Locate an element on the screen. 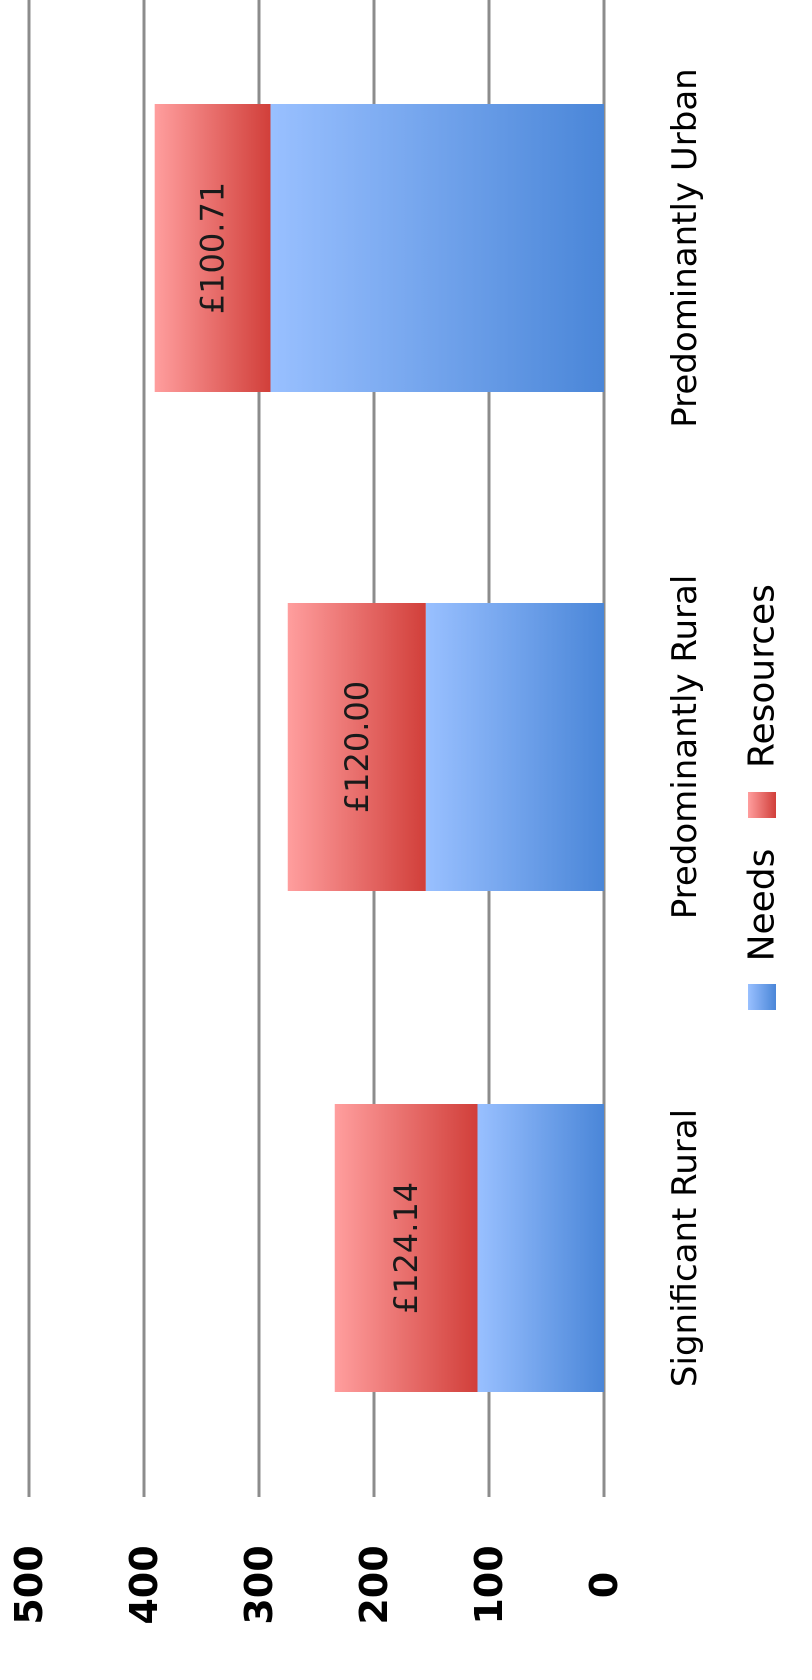  data-label: £124.14 is located at coordinates (406, 1248).